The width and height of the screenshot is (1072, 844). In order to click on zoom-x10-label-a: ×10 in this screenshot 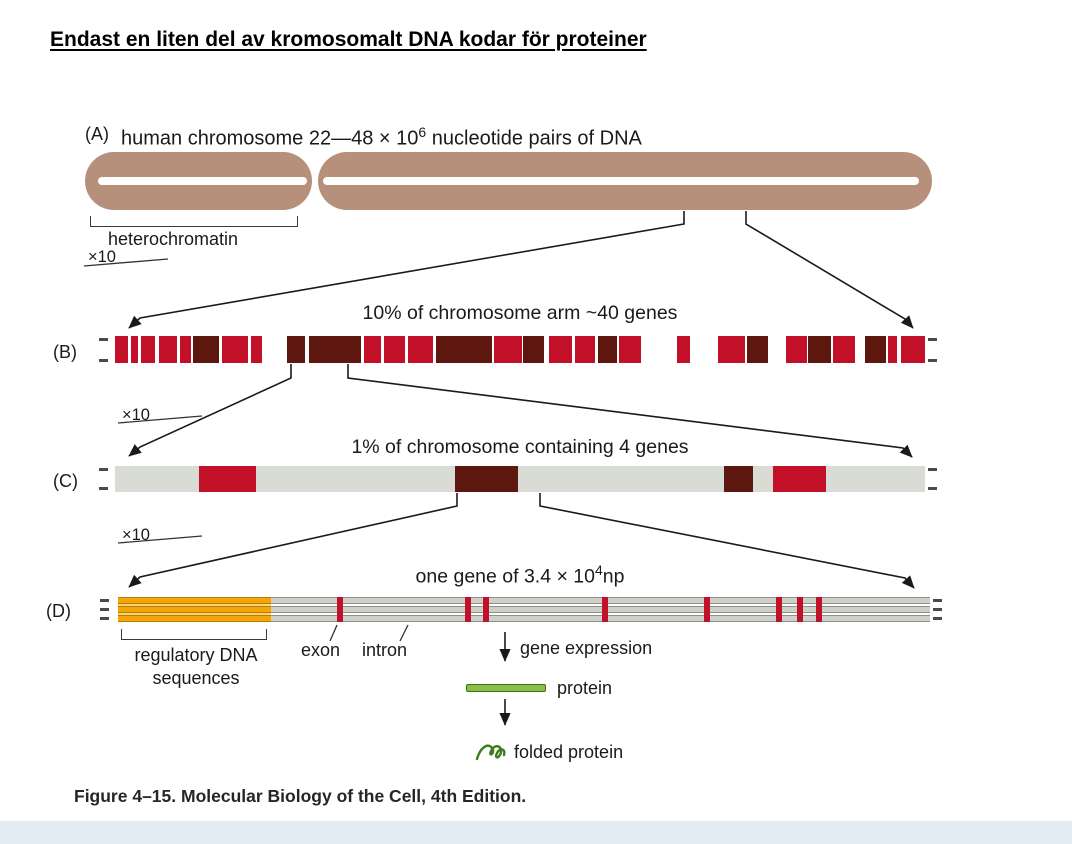, I will do `click(102, 257)`.